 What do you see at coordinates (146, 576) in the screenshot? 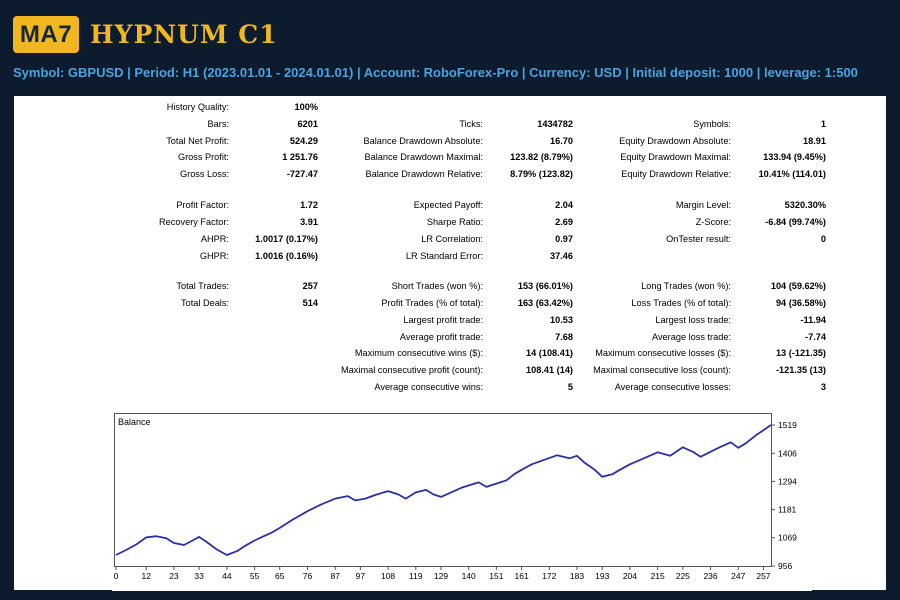
I see `x-tick-label: 12` at bounding box center [146, 576].